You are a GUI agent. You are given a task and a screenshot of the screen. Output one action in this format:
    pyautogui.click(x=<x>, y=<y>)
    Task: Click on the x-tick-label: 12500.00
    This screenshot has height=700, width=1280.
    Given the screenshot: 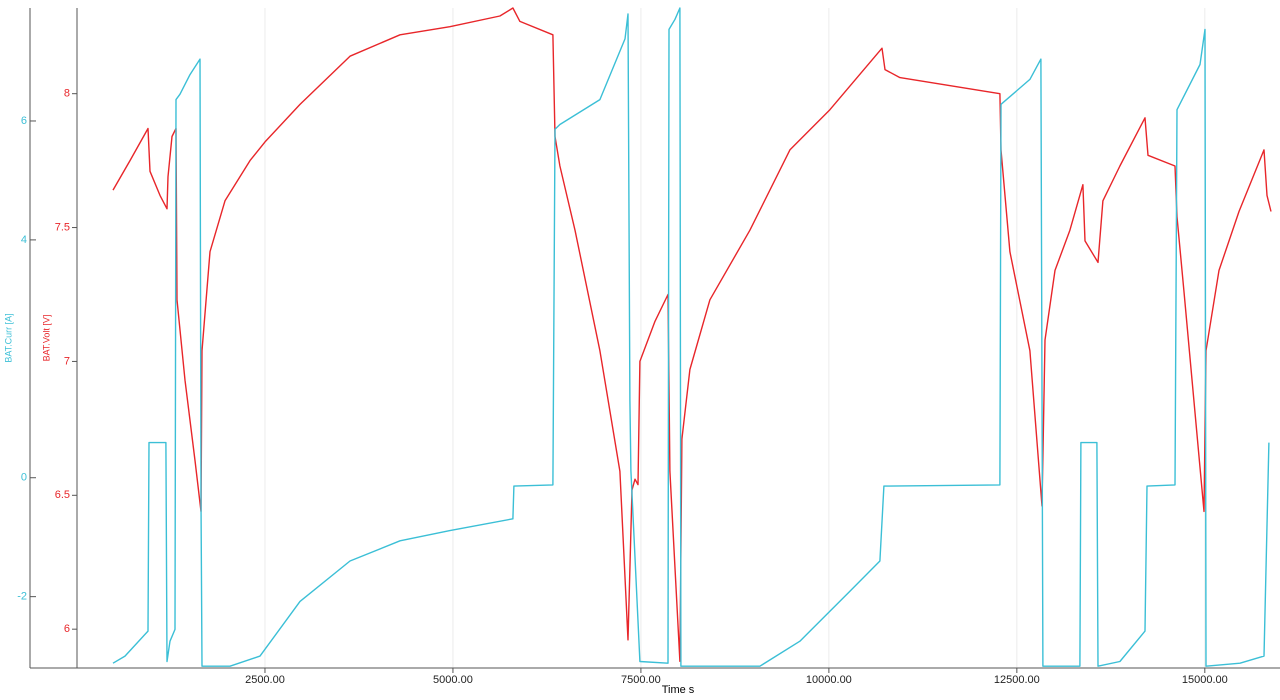 What is the action you would take?
    pyautogui.click(x=1017, y=680)
    